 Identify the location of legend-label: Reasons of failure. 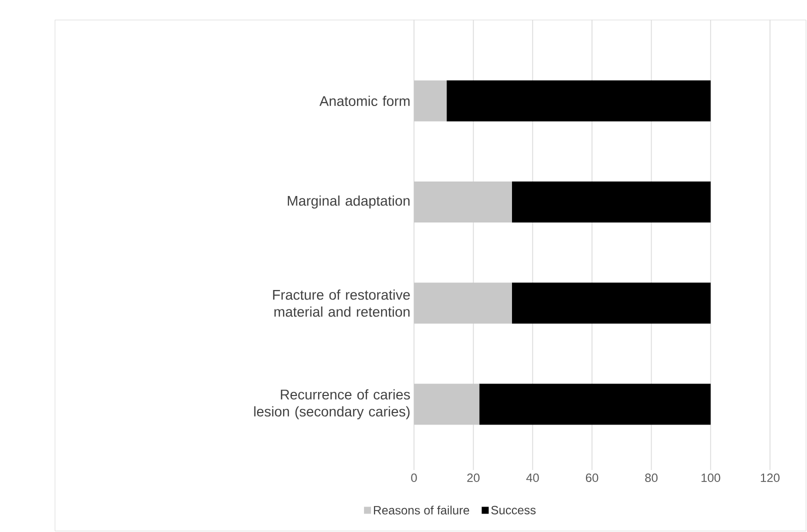
(422, 510).